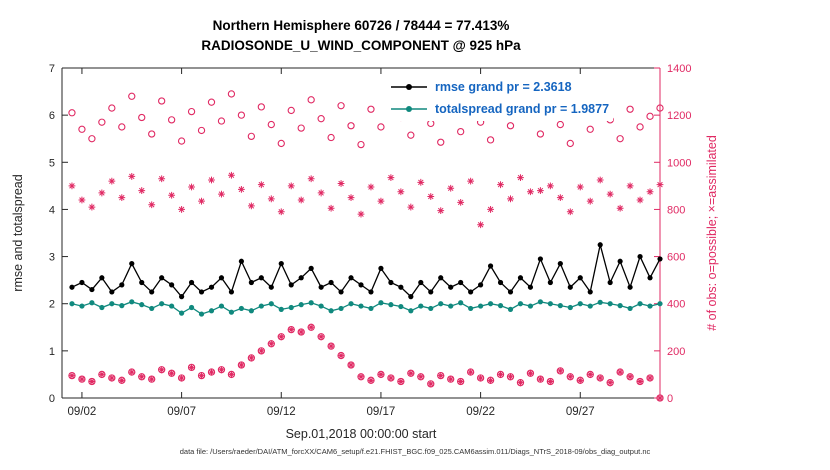  What do you see at coordinates (366, 308) in the screenshot?
I see `totalspread-series` at bounding box center [366, 308].